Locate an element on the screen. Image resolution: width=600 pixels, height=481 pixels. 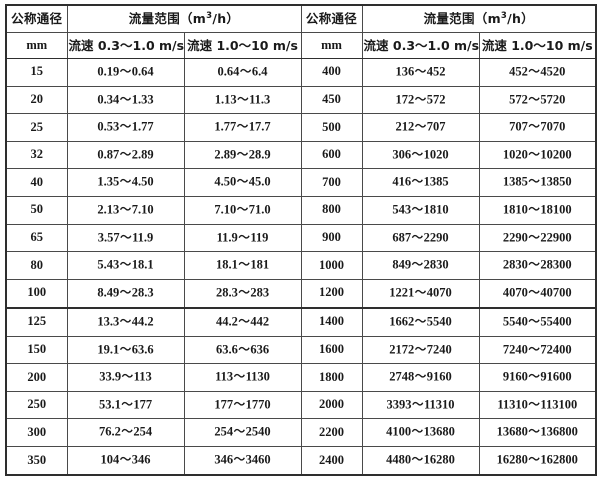
cell-flow-low-left: 0.53～1.77 is located at coordinates (125, 127).